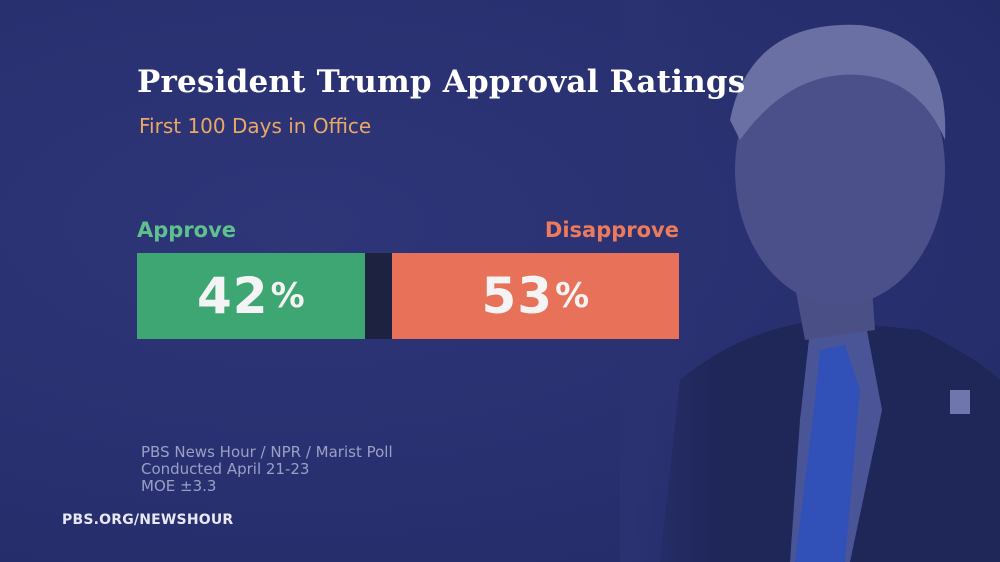  I want to click on chart-subtitle: First 100 Days in Office, so click(255, 126).